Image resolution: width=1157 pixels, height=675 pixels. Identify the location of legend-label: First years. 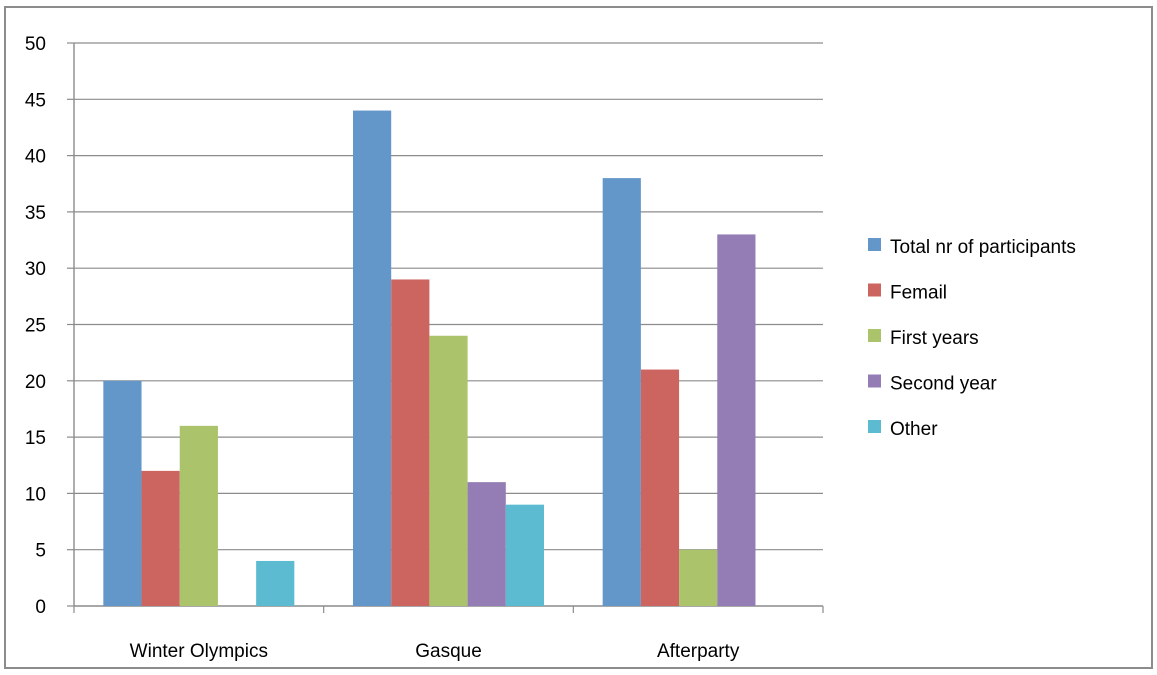
(934, 338).